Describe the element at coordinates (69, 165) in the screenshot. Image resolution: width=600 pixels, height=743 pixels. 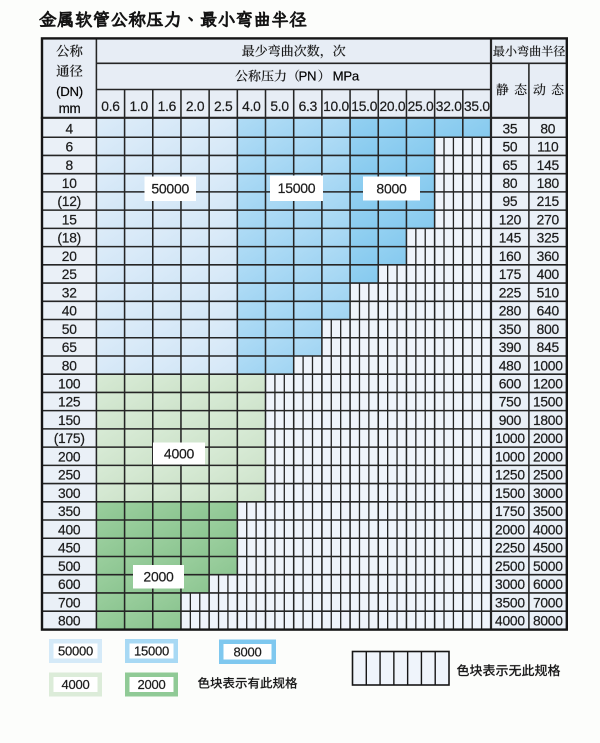
I see `svg-text: 8` at that location.